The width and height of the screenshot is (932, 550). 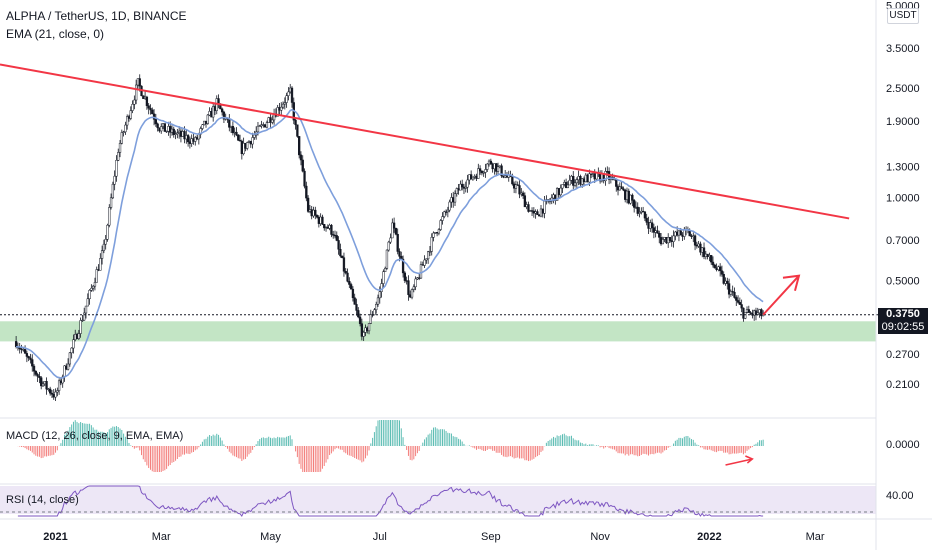 I want to click on price-tick-label: 1.9000, so click(x=903, y=122).